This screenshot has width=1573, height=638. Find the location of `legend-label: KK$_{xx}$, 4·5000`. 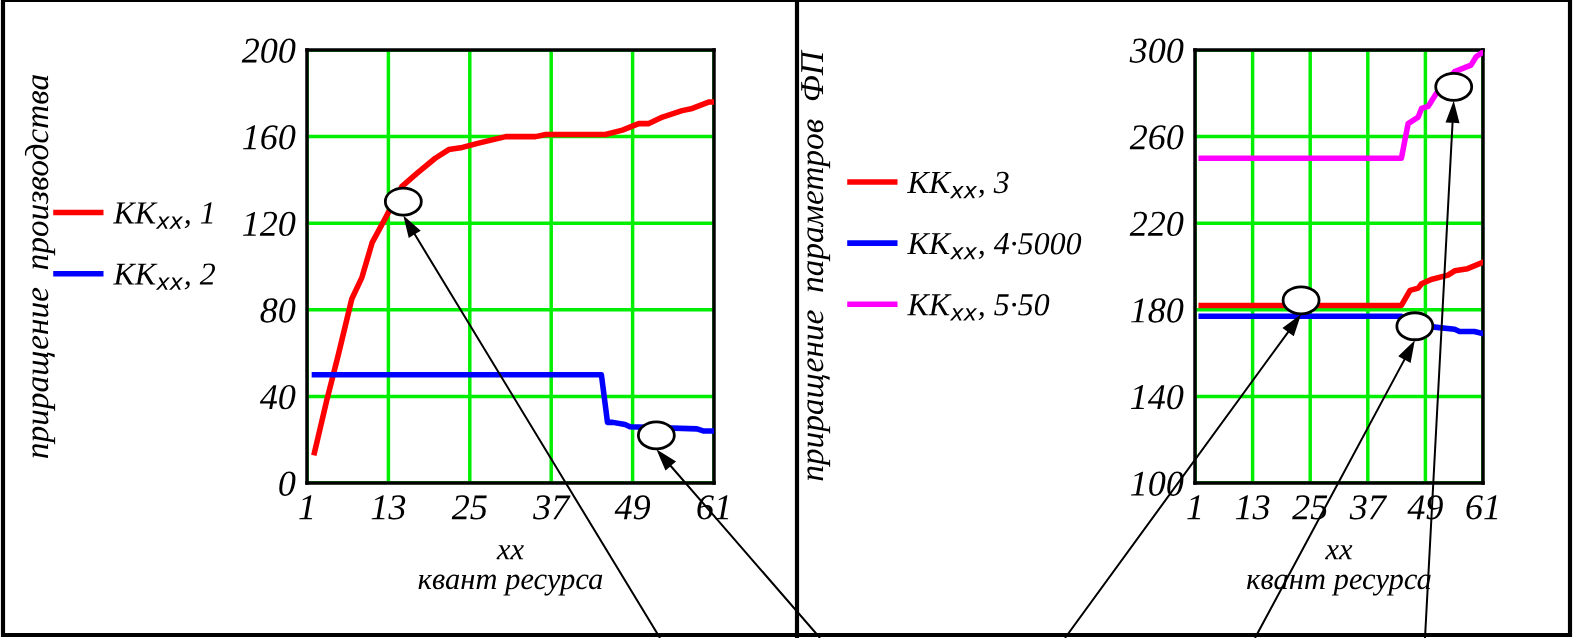

legend-label: KK$_{xx}$, 4·5000 is located at coordinates (994, 246).